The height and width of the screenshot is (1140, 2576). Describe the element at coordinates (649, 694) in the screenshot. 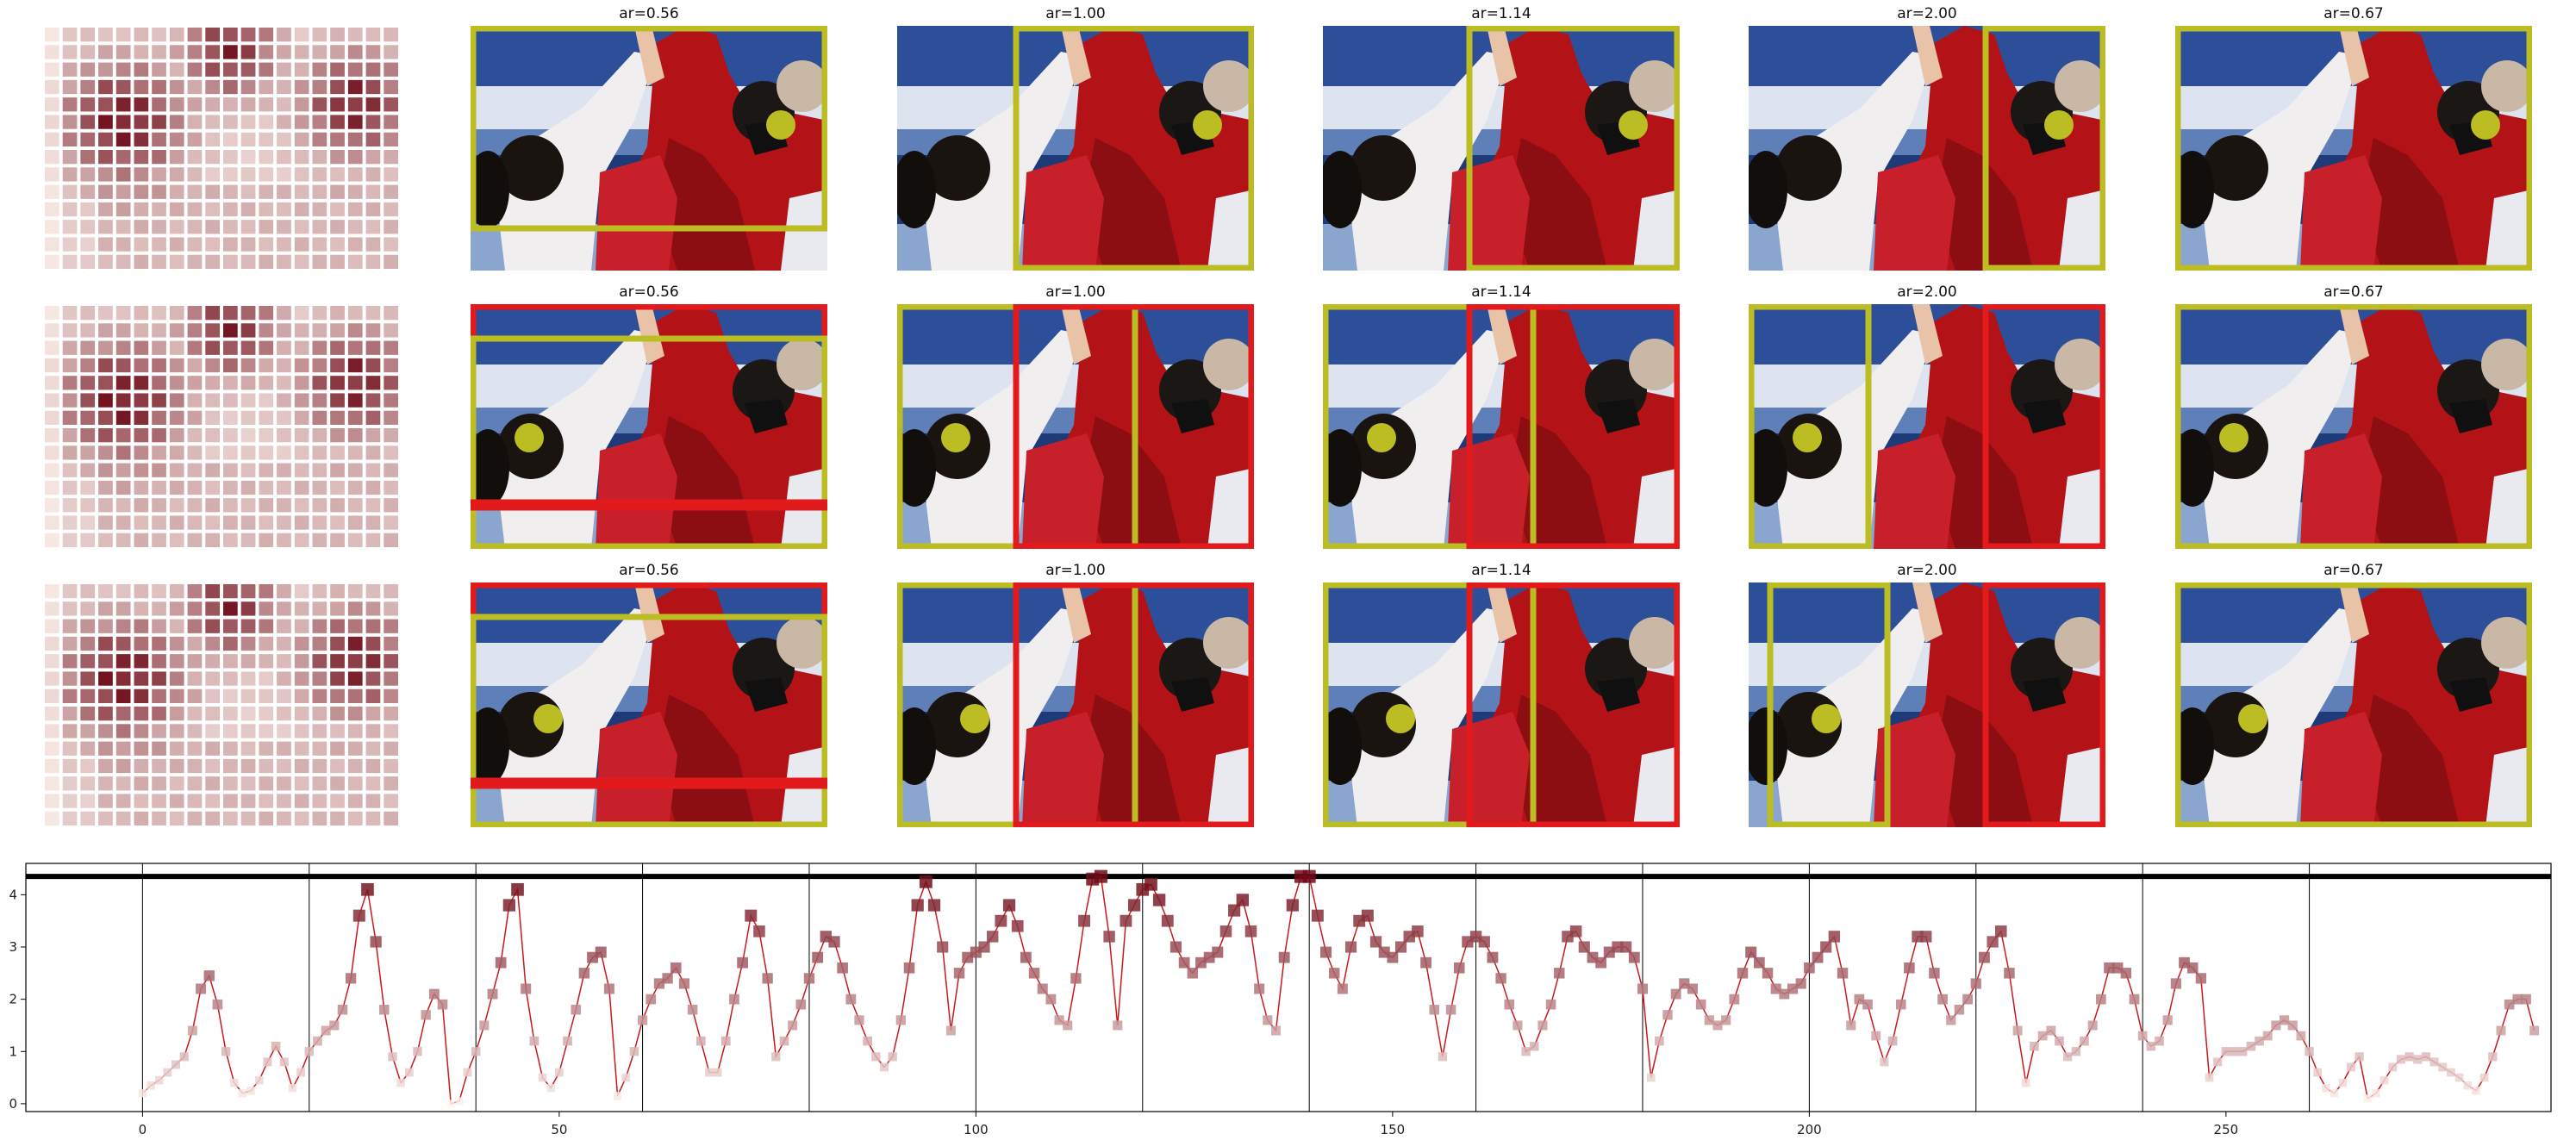

I see `crop-panel: ar=0.56` at that location.